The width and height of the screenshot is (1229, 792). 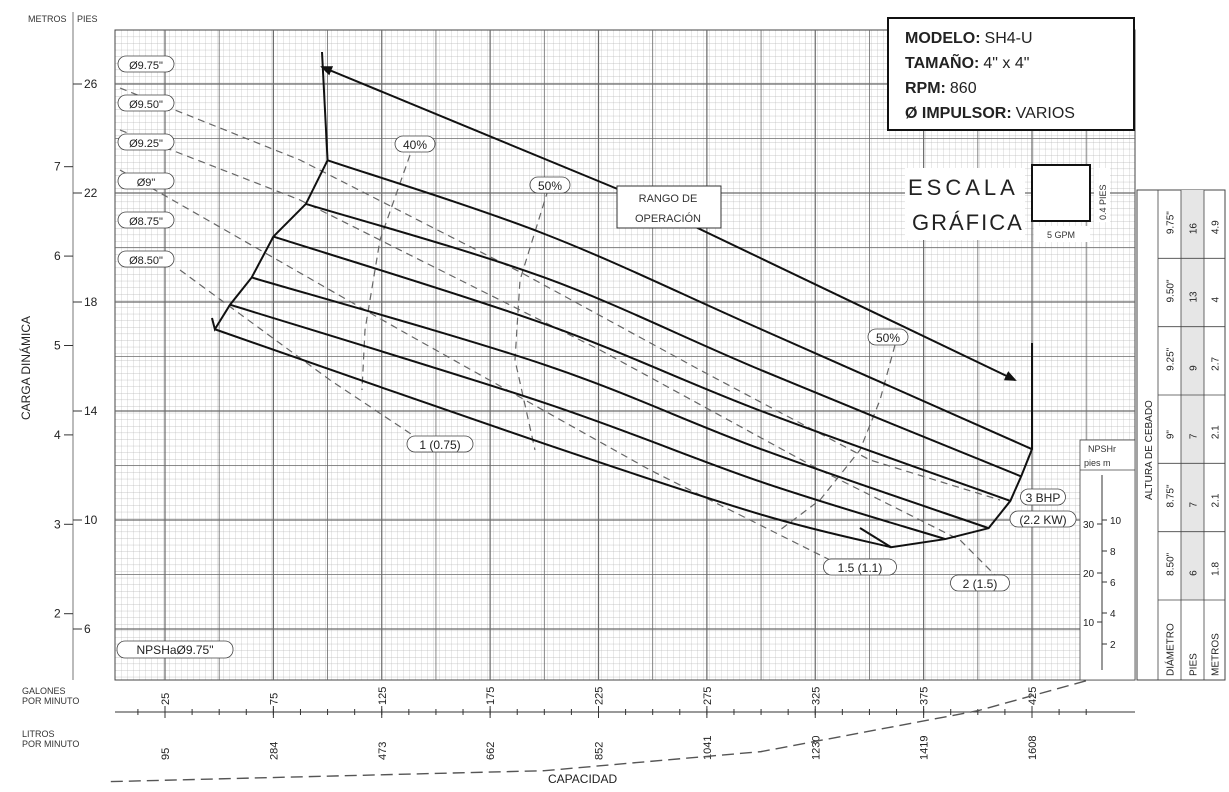 I want to click on impeller-label-4: Ø8.75", so click(x=146, y=222).